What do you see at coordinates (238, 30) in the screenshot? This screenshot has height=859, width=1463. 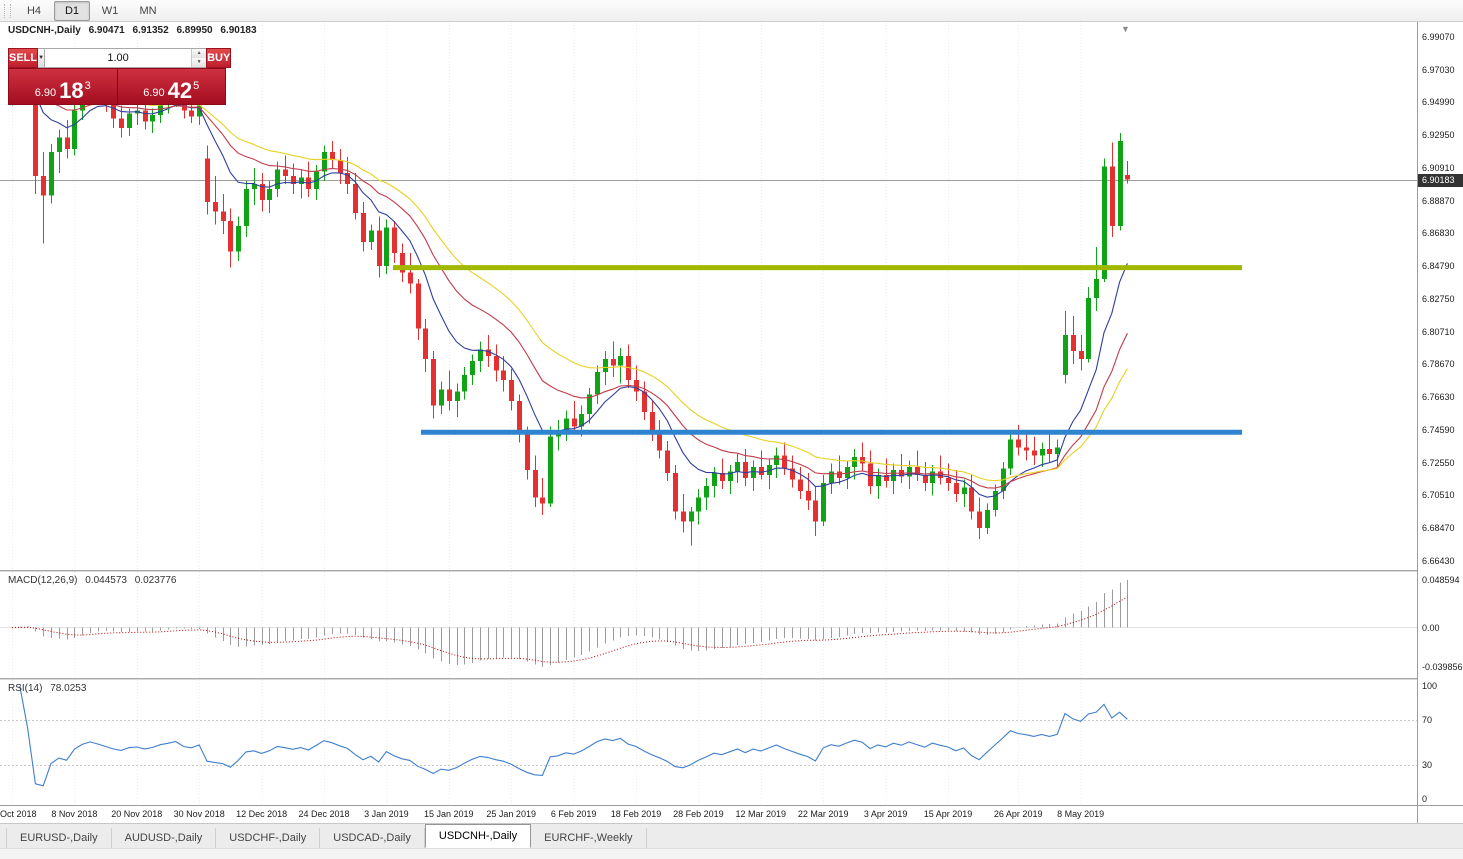 I see `chart-close-value: 6.90183` at bounding box center [238, 30].